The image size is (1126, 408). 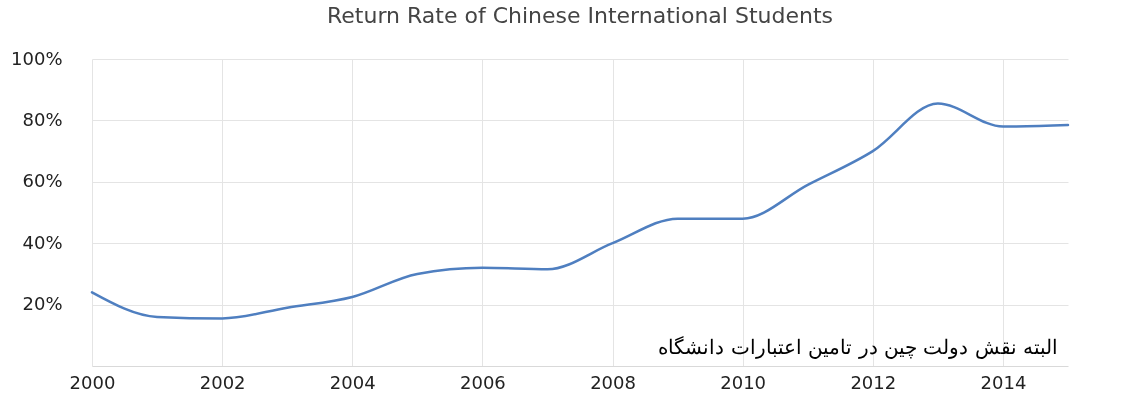 What do you see at coordinates (37, 58) in the screenshot?
I see `y-tick-label: 100%` at bounding box center [37, 58].